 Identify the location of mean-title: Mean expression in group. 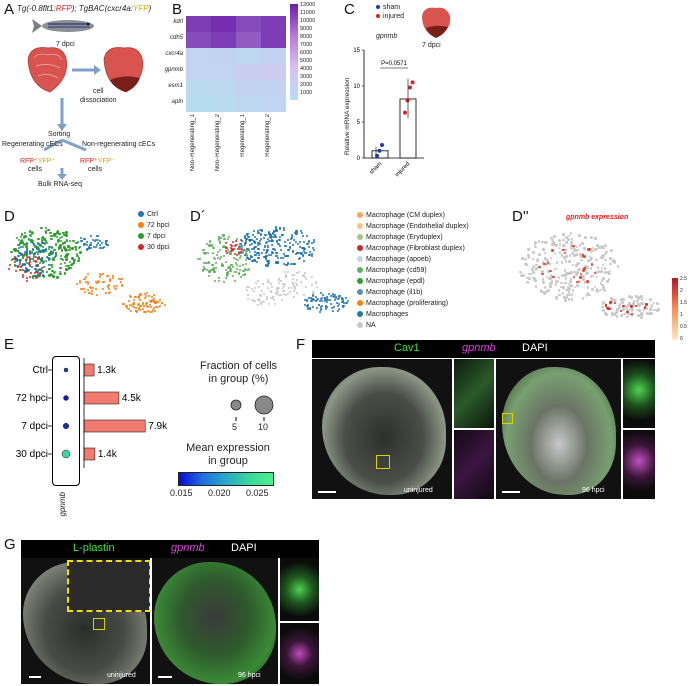
(228, 454).